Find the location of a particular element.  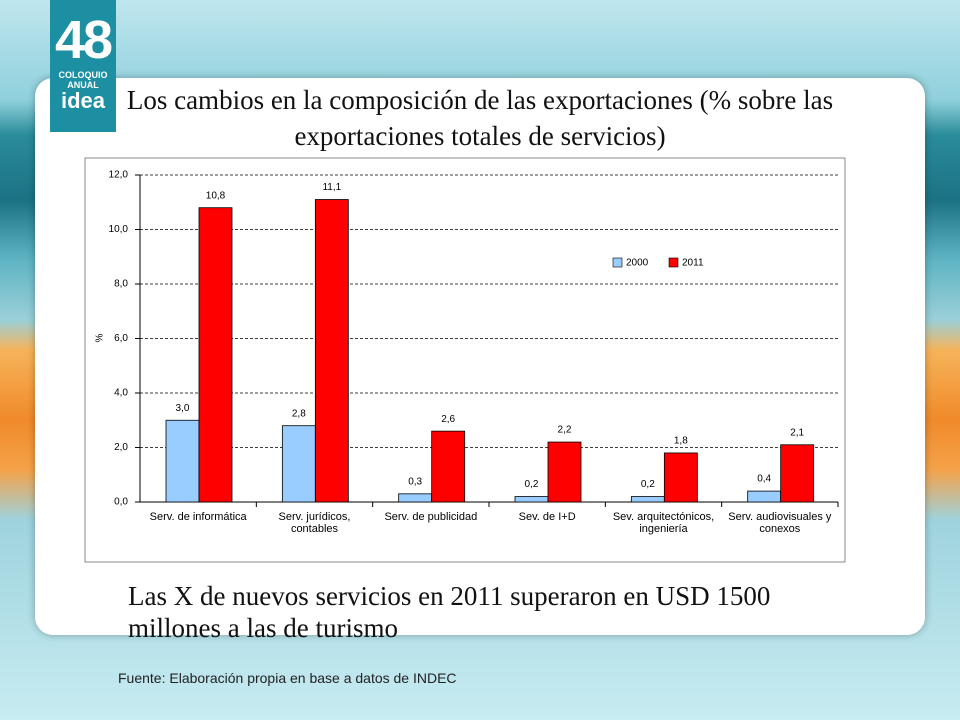

data-label: 2,6 is located at coordinates (448, 419).